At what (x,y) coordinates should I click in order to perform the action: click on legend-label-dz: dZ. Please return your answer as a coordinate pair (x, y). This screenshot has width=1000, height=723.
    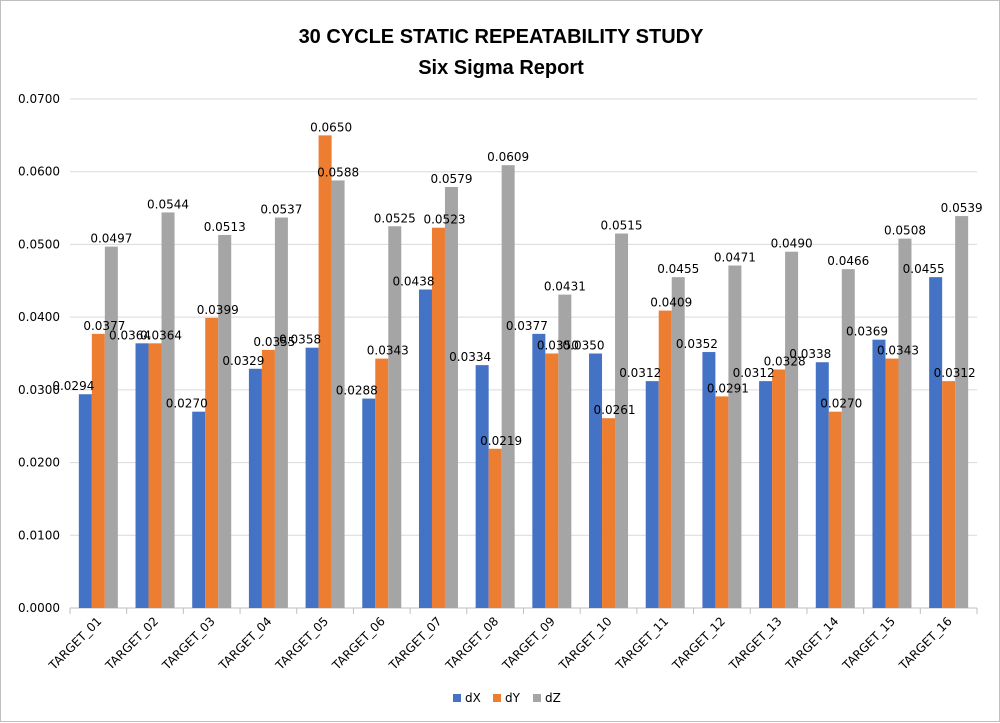
    Looking at the image, I should click on (553, 698).